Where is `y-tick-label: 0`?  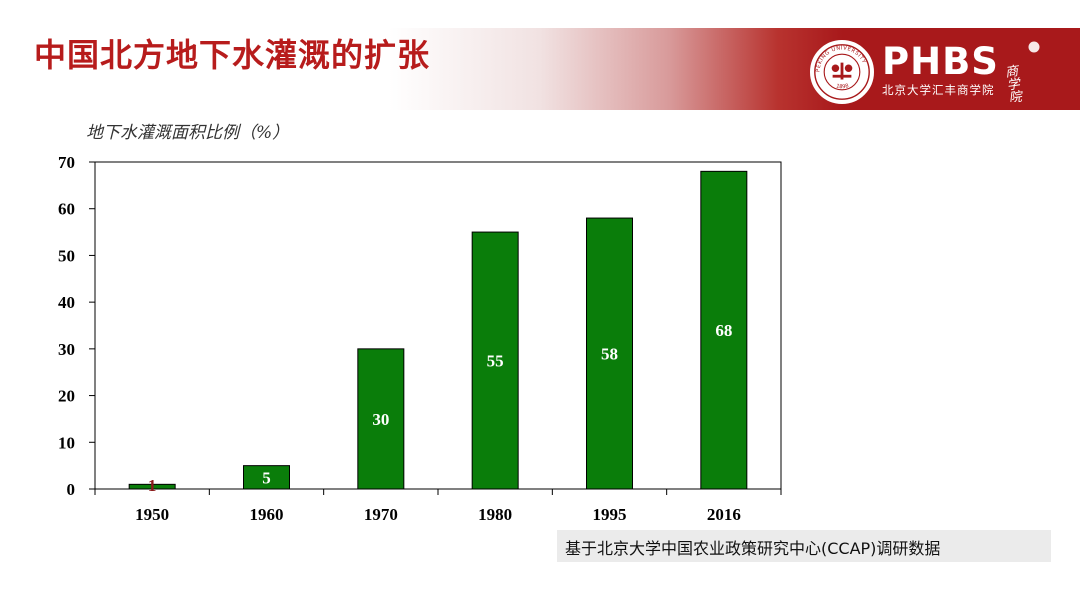 y-tick-label: 0 is located at coordinates (71, 489).